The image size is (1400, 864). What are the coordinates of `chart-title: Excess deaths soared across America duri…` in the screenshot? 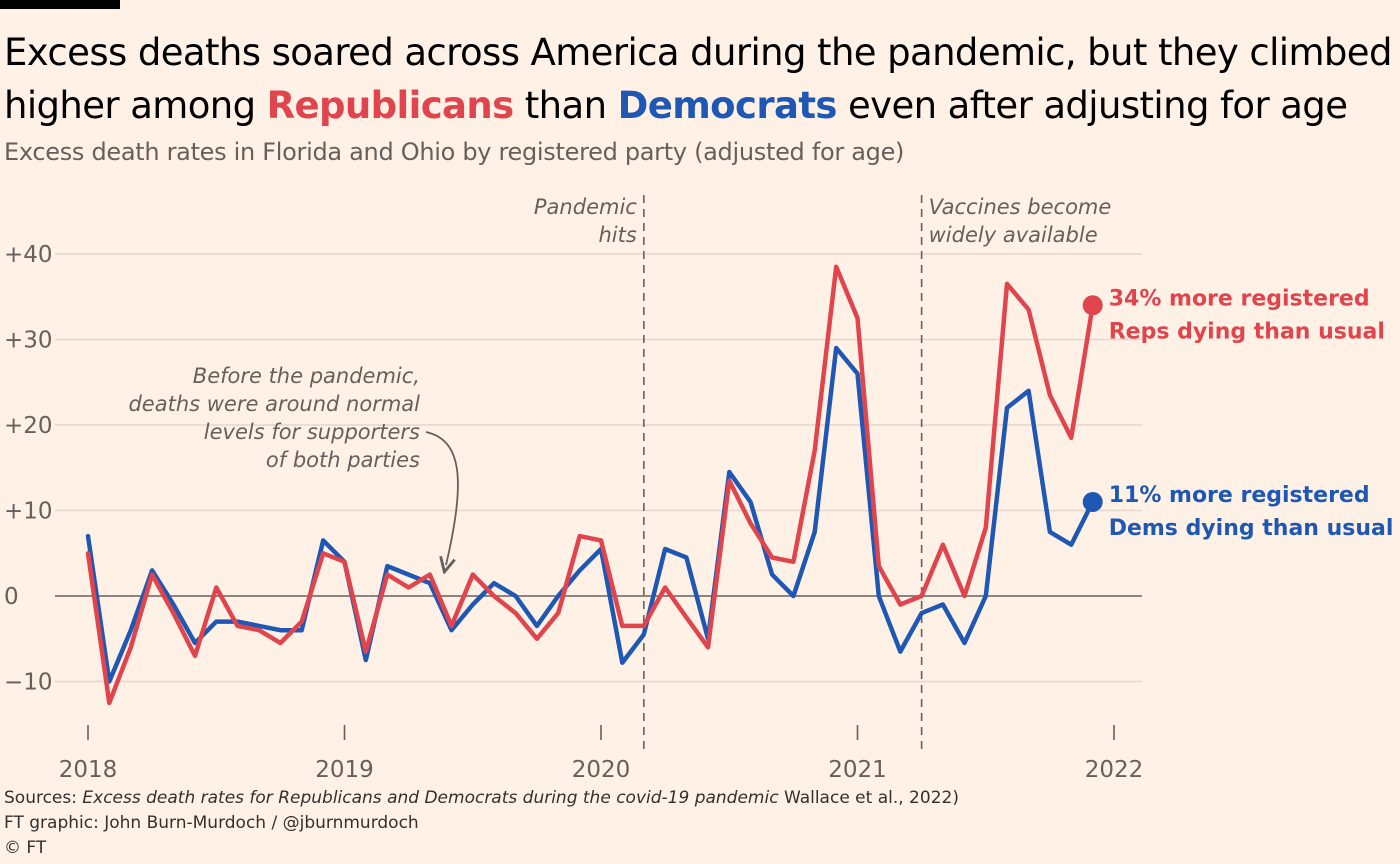 It's located at (701, 79).